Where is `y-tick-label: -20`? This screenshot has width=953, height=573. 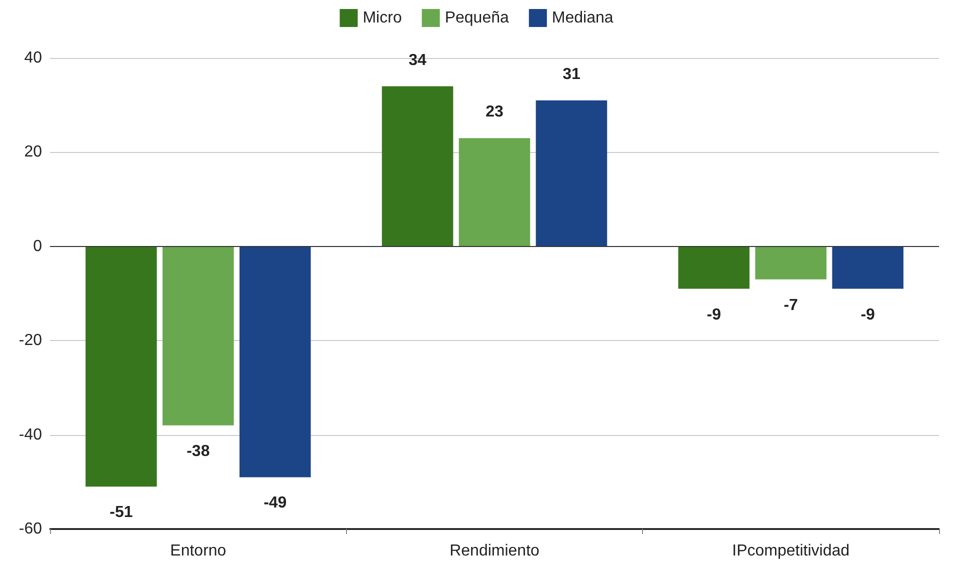 y-tick-label: -20 is located at coordinates (30, 341).